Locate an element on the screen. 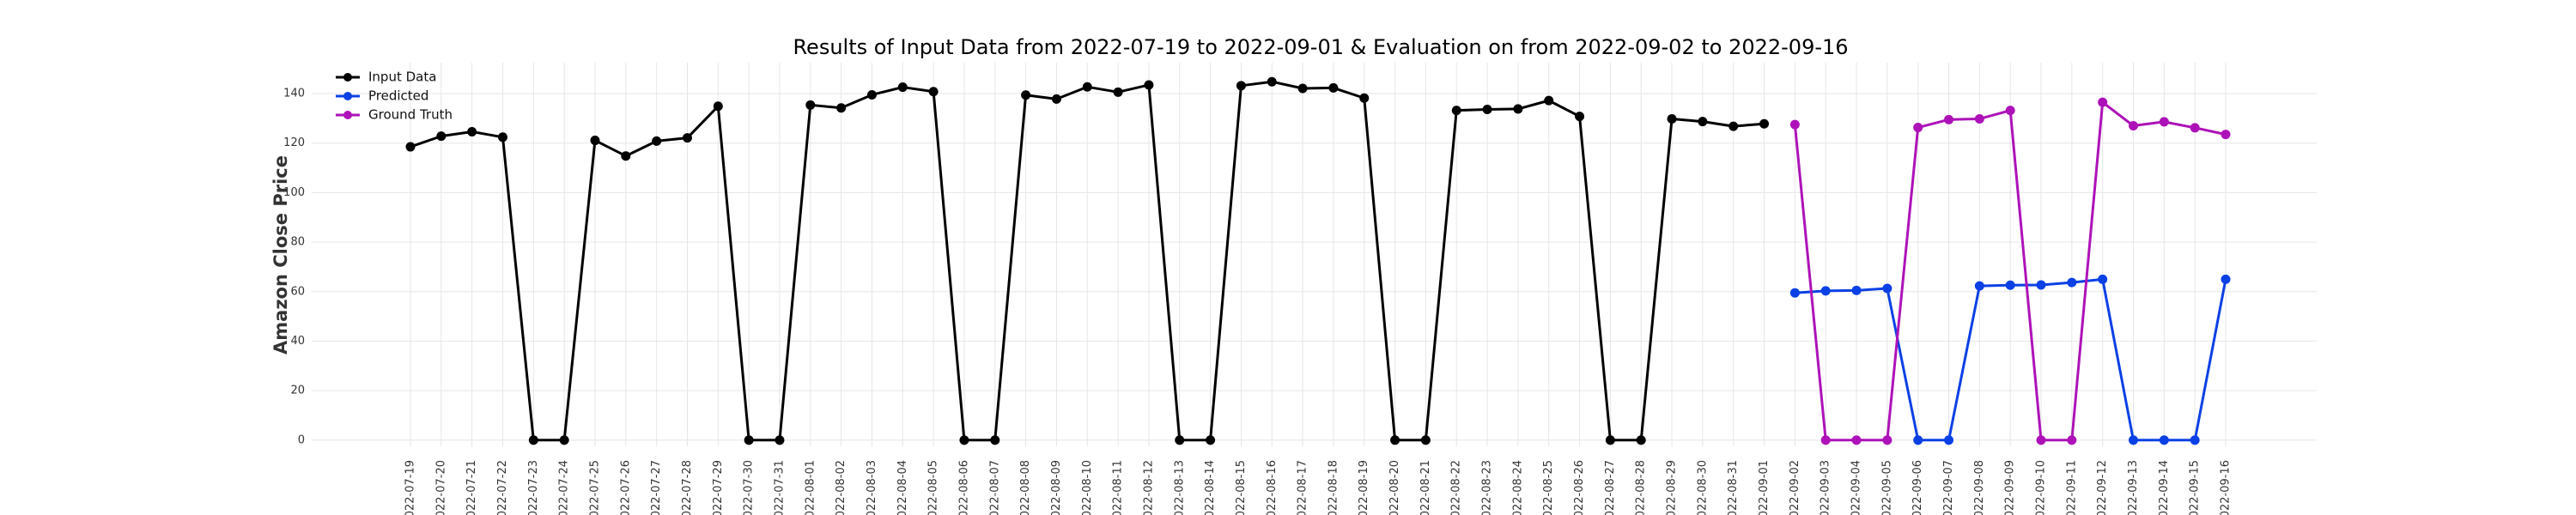 This screenshot has height=515, width=2576. x-tick-label: 2022-07-19 is located at coordinates (410, 487).